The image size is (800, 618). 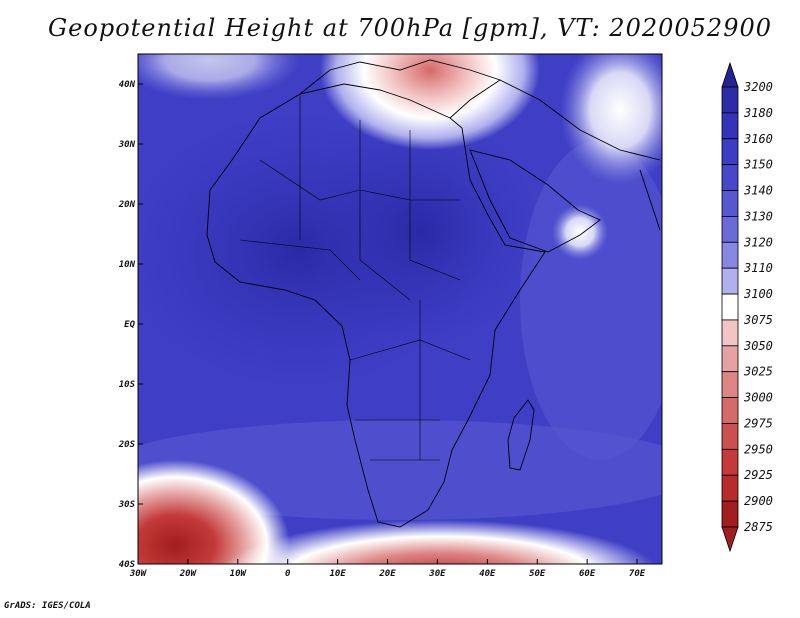 I want to click on lon-tick-label: 0, so click(x=288, y=574).